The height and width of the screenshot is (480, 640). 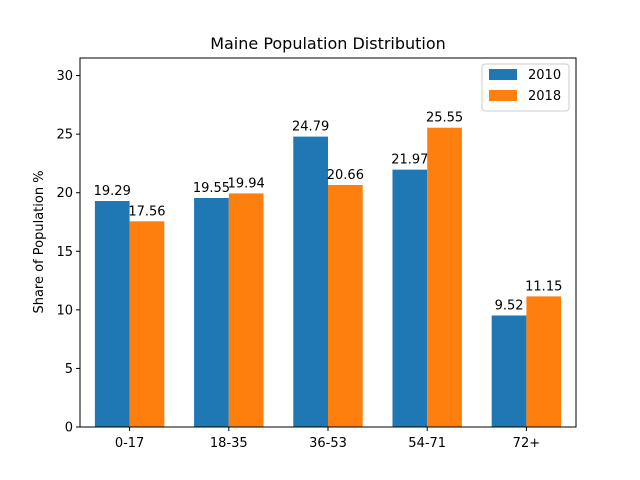 I want to click on x-tick-label: 36-53, so click(x=328, y=443).